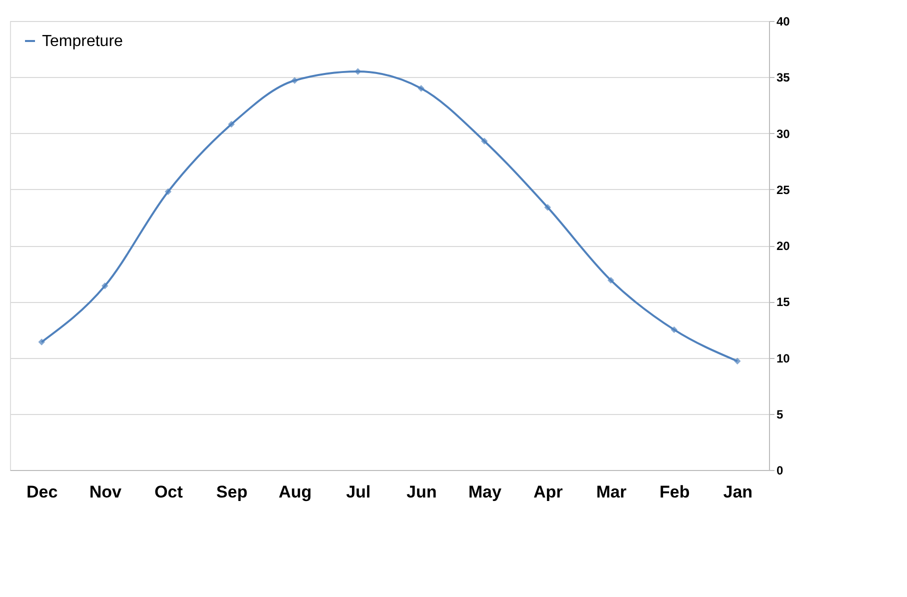 Image resolution: width=907 pixels, height=597 pixels. I want to click on x-tick-label: Dec, so click(42, 492).